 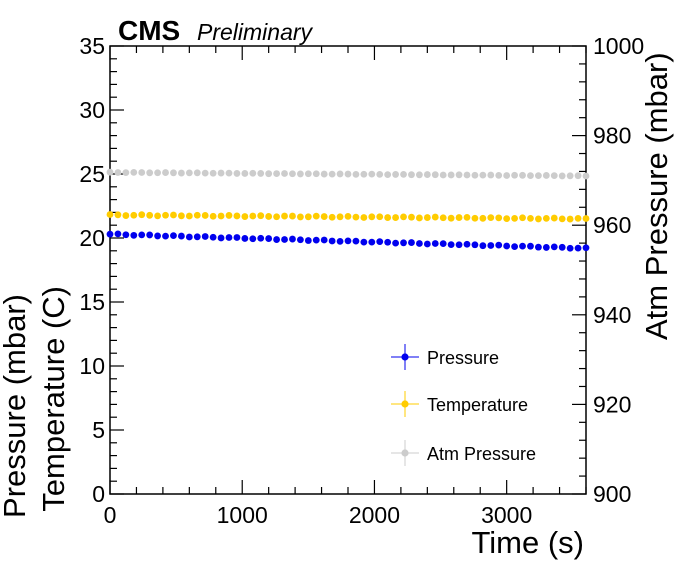 I want to click on legend-entry-atm-pressure: Atm Pressure, so click(x=463, y=453).